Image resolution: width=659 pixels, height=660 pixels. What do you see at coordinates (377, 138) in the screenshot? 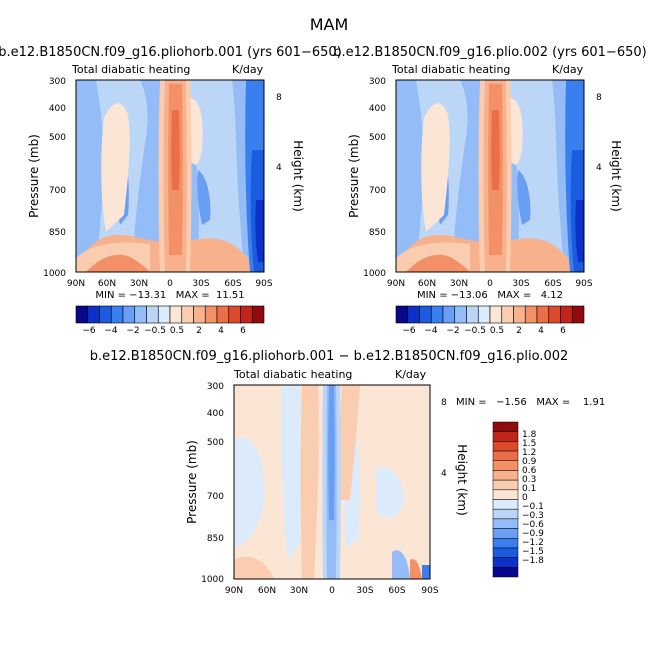
I see `y-tick-label: 500` at bounding box center [377, 138].